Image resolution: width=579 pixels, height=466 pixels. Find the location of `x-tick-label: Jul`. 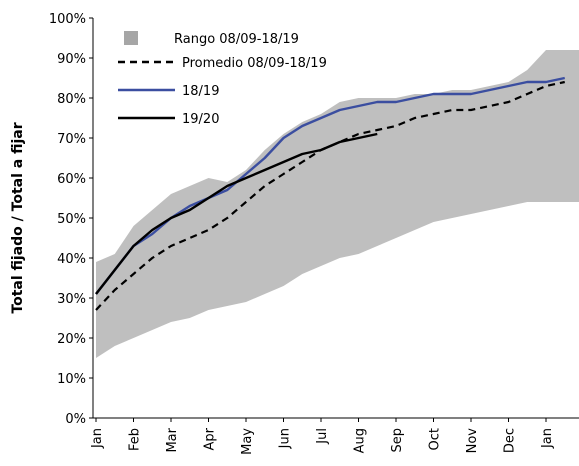

x-tick-label: Jul is located at coordinates (322, 436).